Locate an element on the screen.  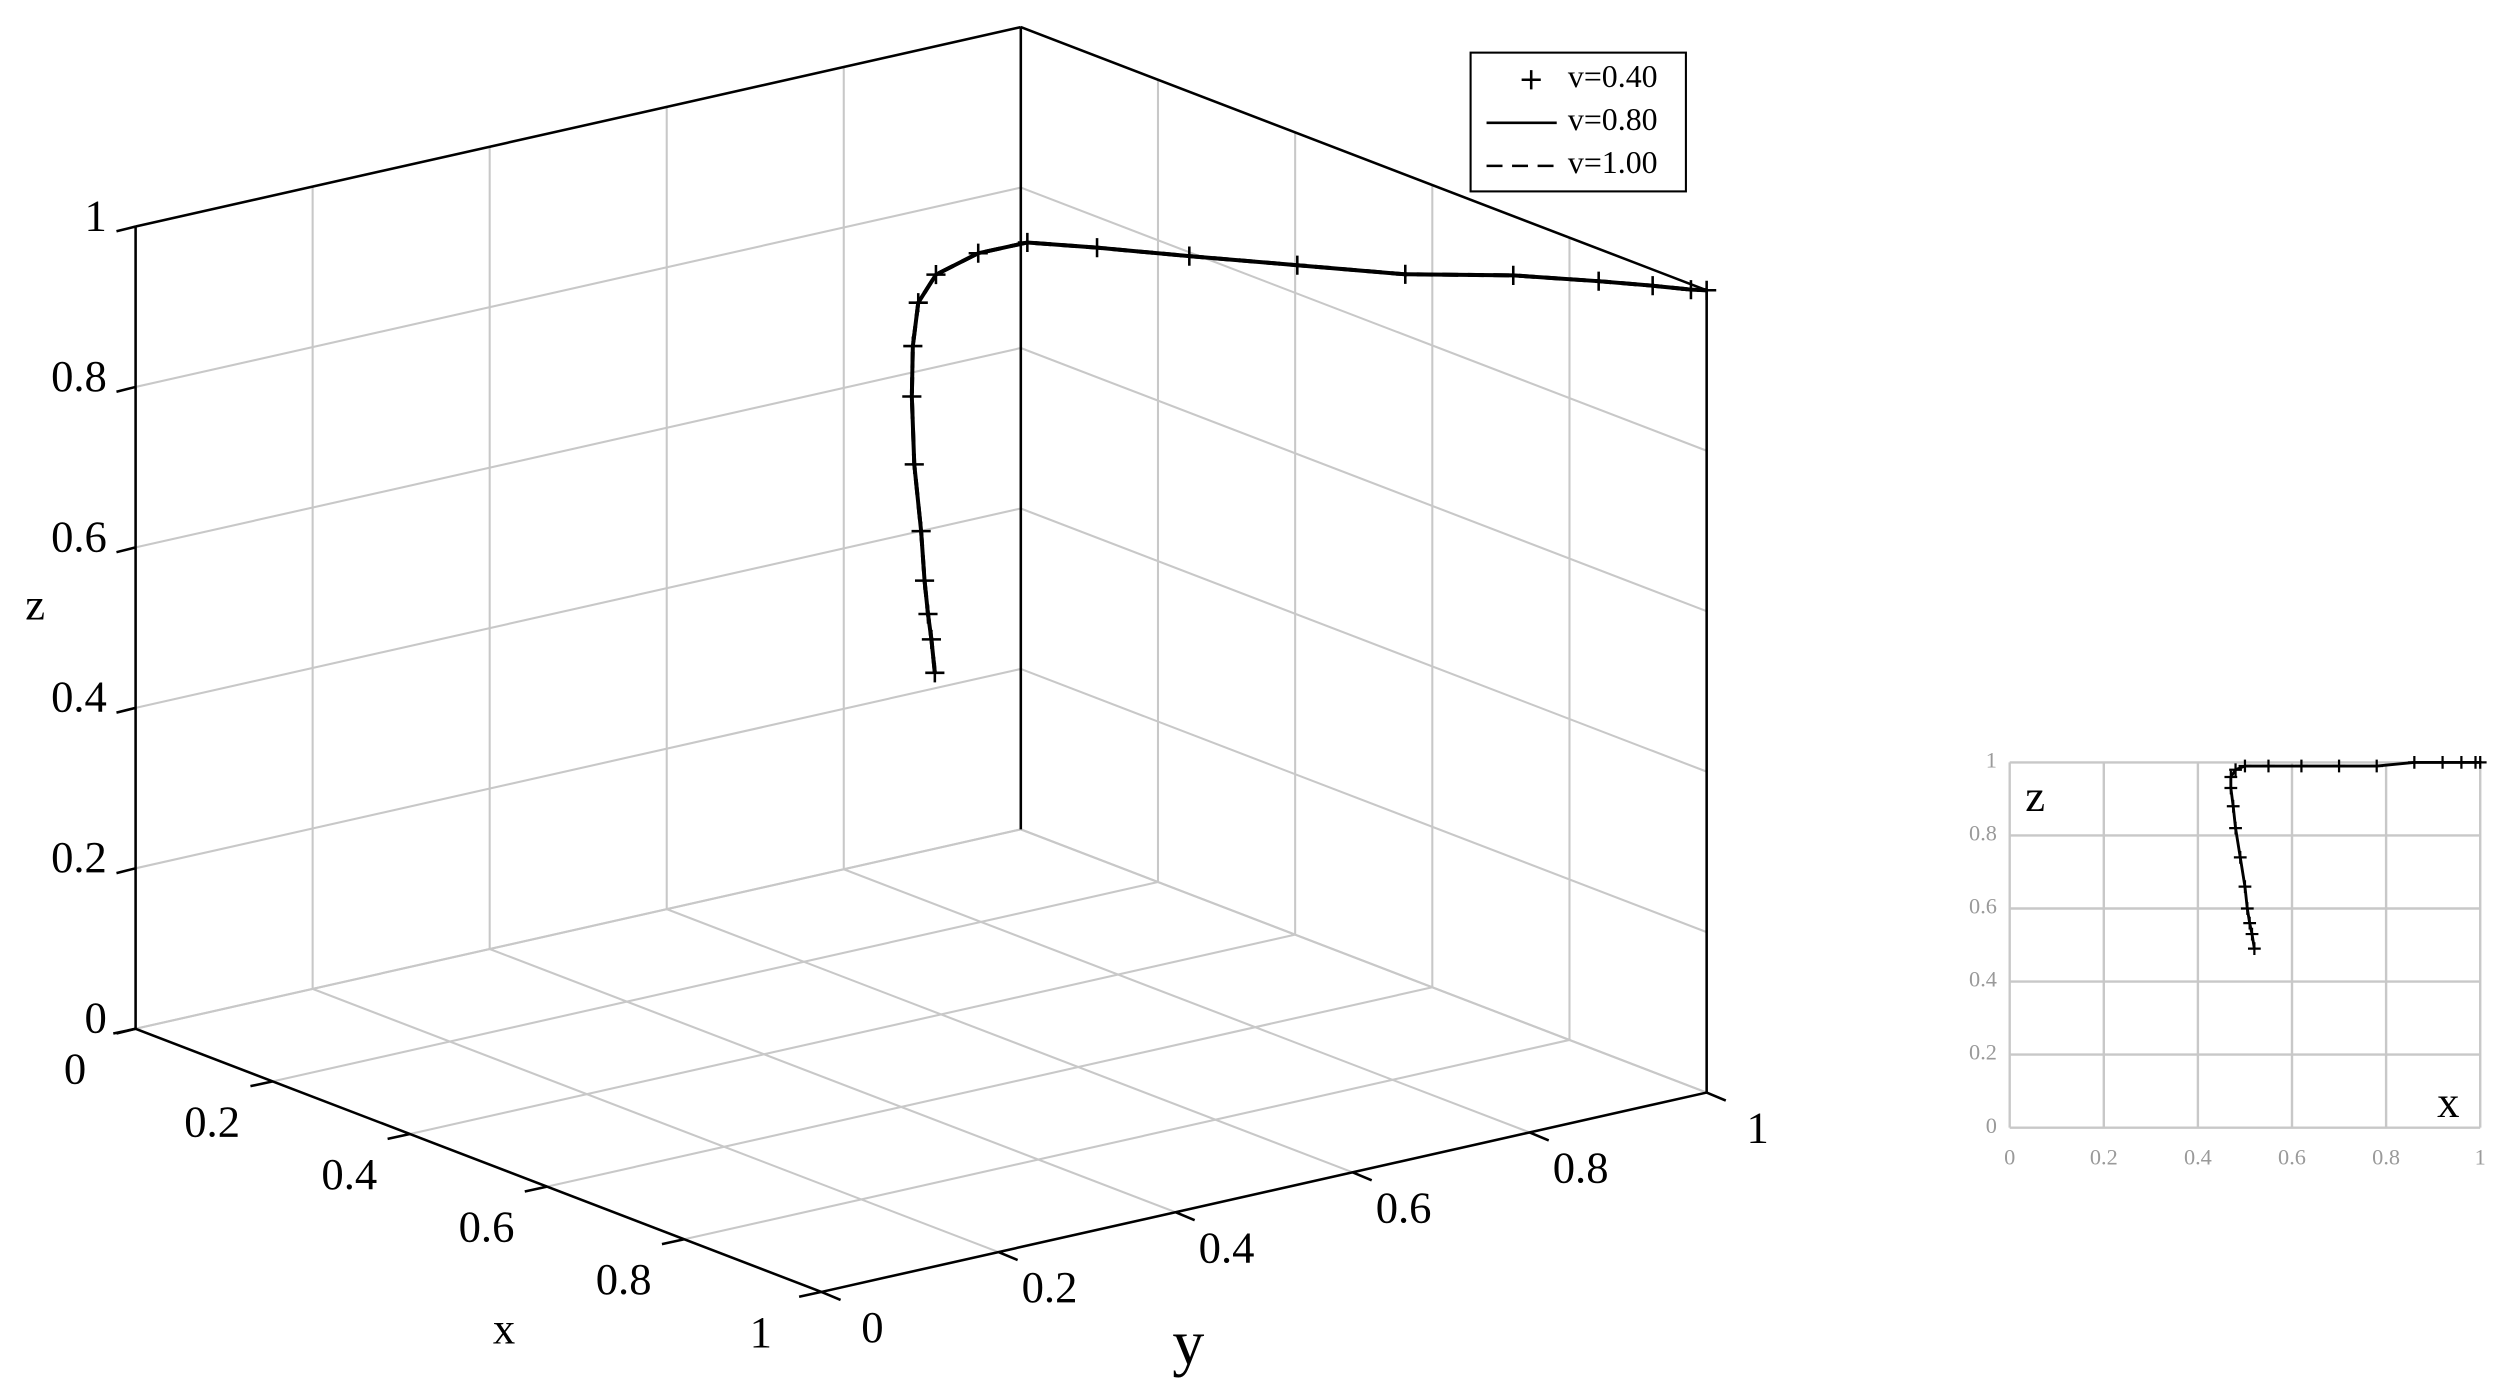
z-tick-label: 0.4 is located at coordinates (79, 697).